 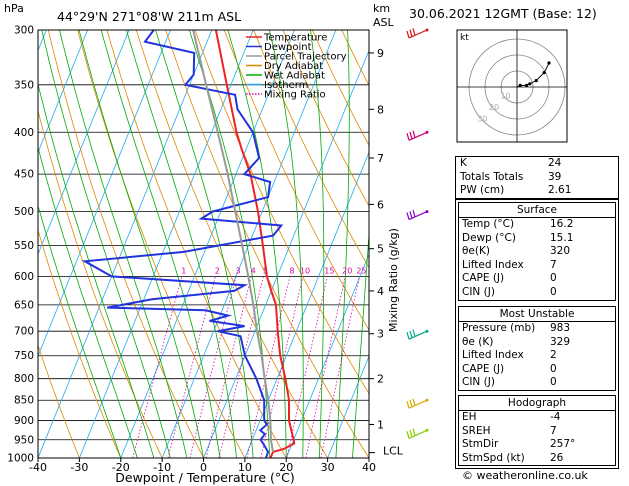 I want to click on x-tick-label: -40, so click(x=38, y=467).